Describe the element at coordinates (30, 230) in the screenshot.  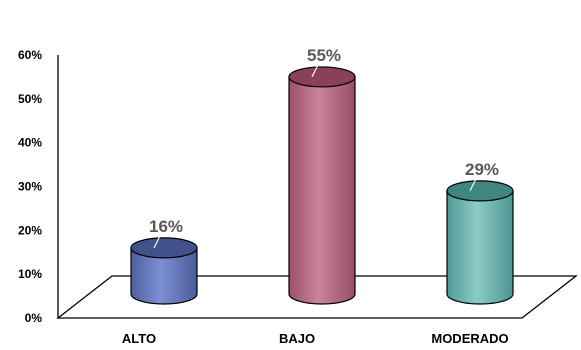
I see `y-tick-label: 20%` at that location.